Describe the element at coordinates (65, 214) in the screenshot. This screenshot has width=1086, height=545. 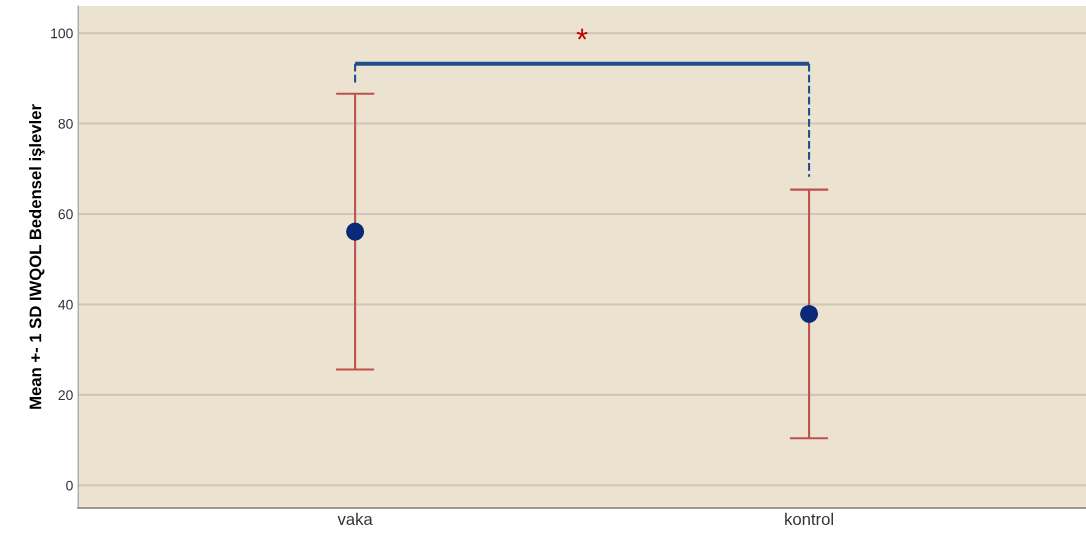
I see `y-tick-label: 60` at that location.